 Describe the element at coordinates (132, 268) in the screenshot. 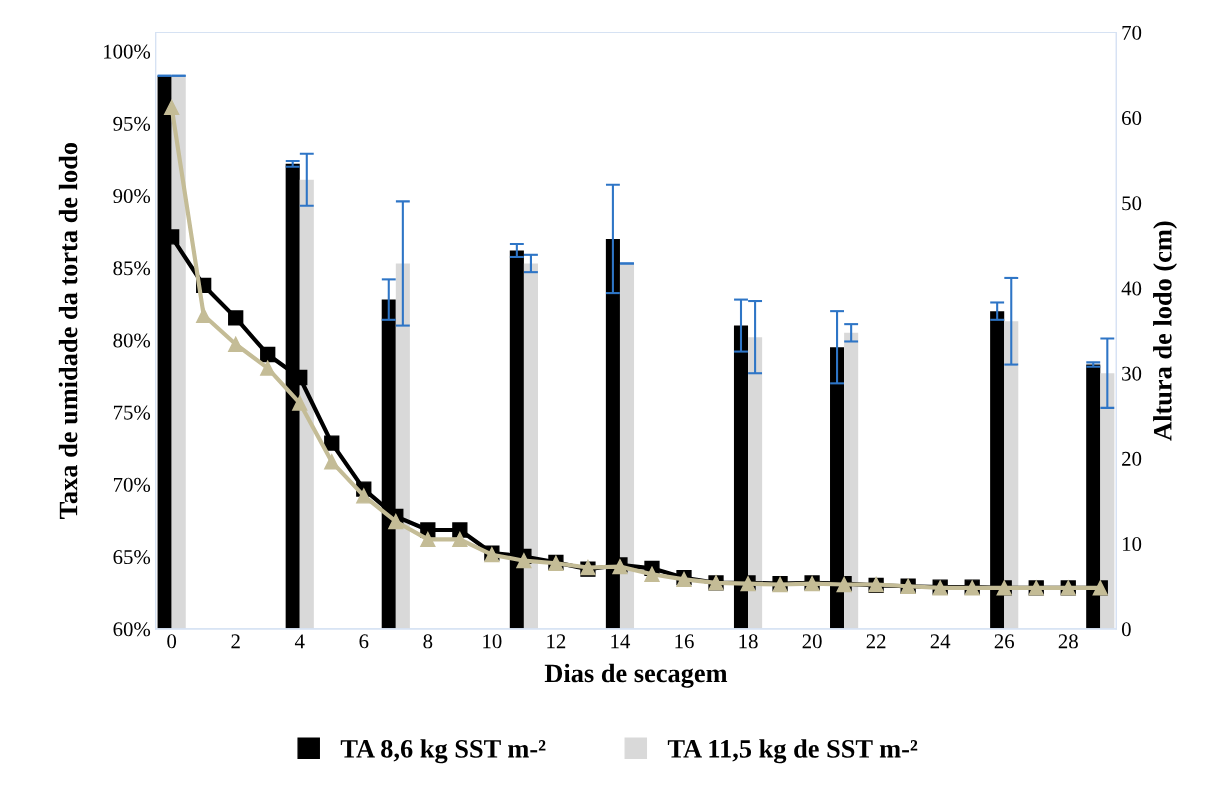

I see `y-tick-label: 85%` at that location.